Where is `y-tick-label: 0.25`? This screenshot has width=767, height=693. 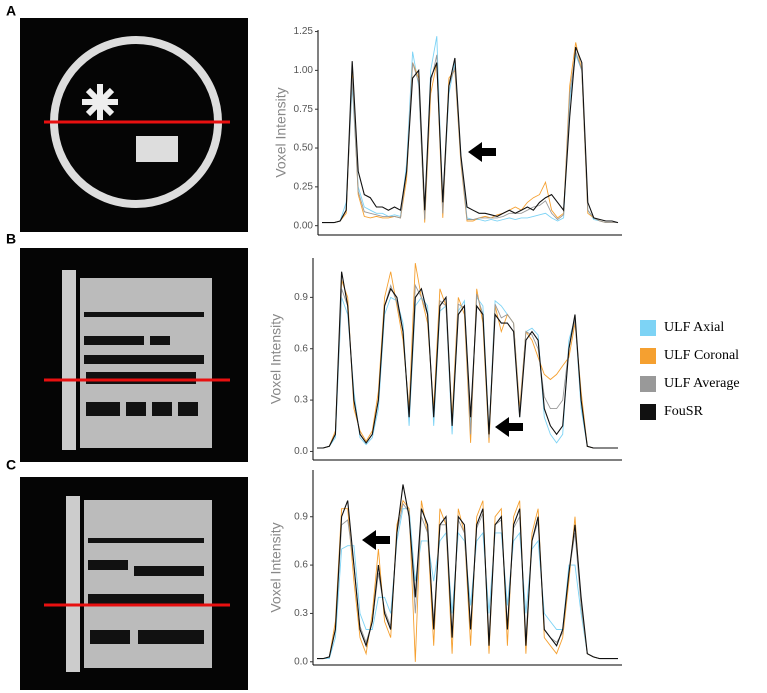 y-tick-label: 0.25 is located at coordinates (304, 186).